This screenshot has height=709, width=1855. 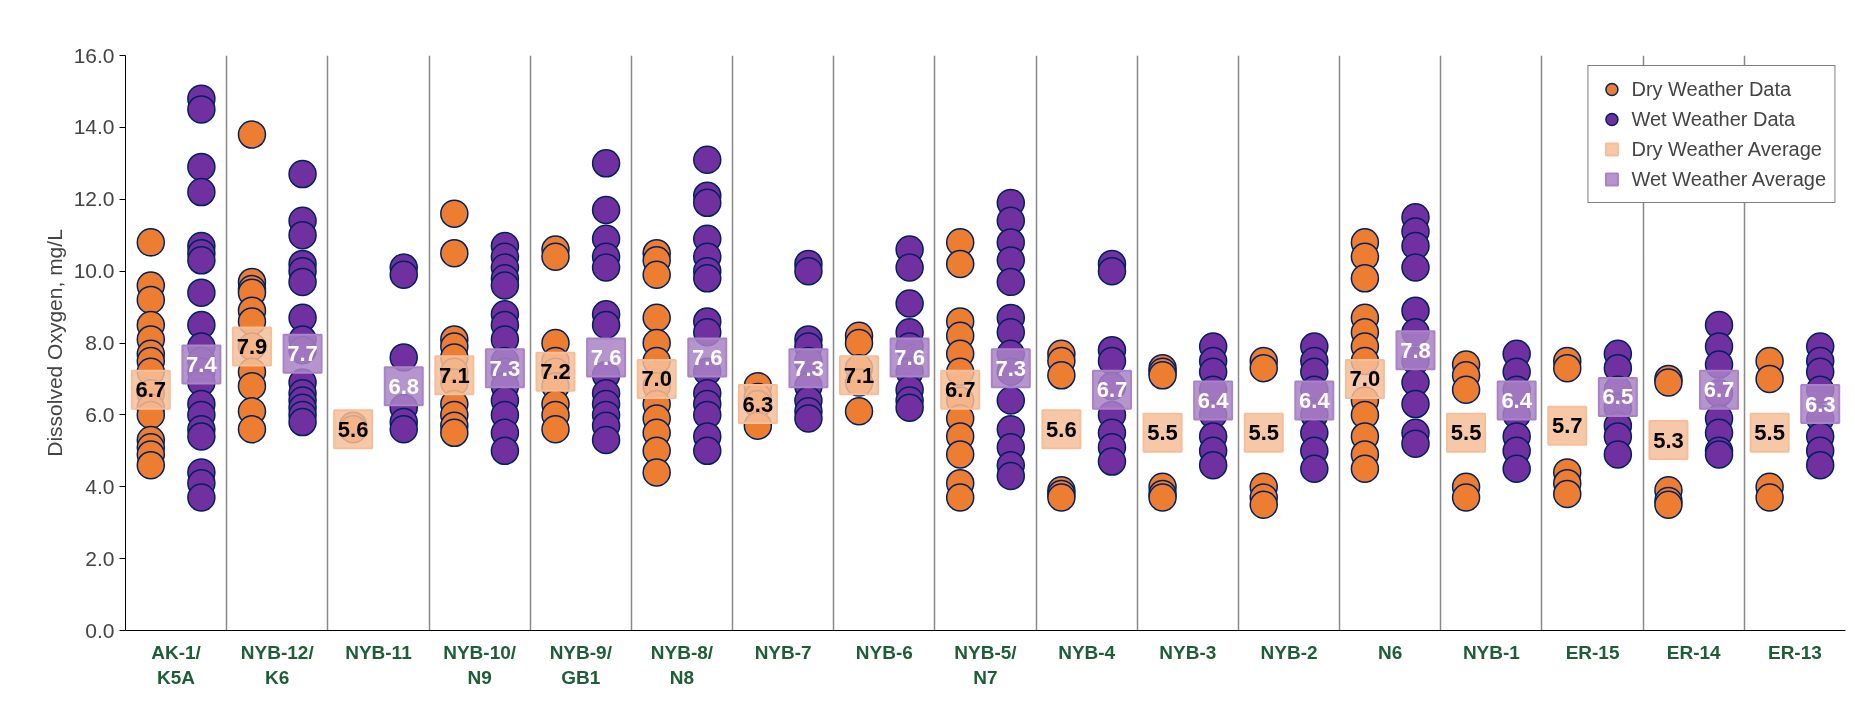 What do you see at coordinates (100, 414) in the screenshot?
I see `y-tick-label: 6.0` at bounding box center [100, 414].